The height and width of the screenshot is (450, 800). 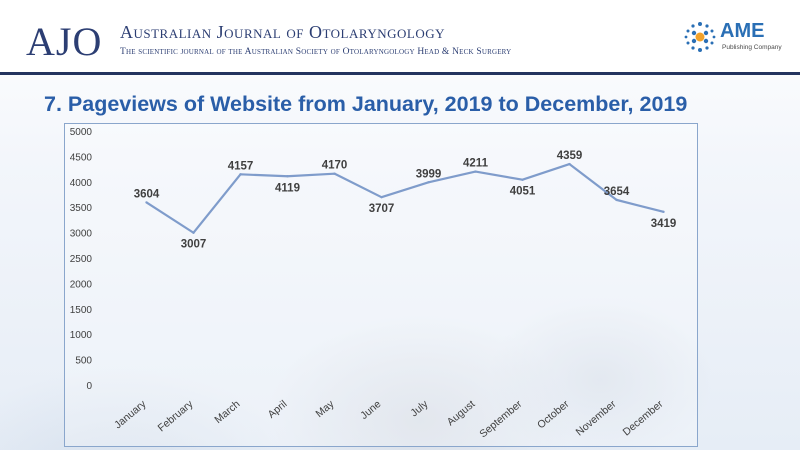 I want to click on y-tick-label: 2000, so click(x=81, y=284).